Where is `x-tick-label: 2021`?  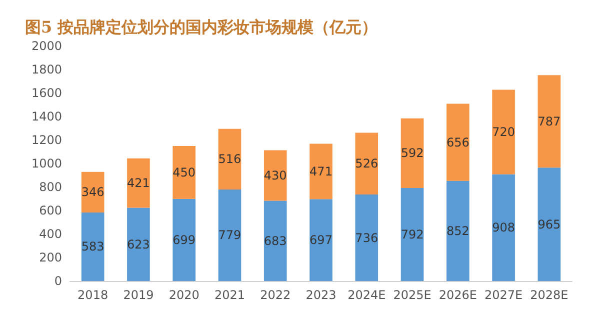
x-tick-label: 2021 is located at coordinates (229, 295).